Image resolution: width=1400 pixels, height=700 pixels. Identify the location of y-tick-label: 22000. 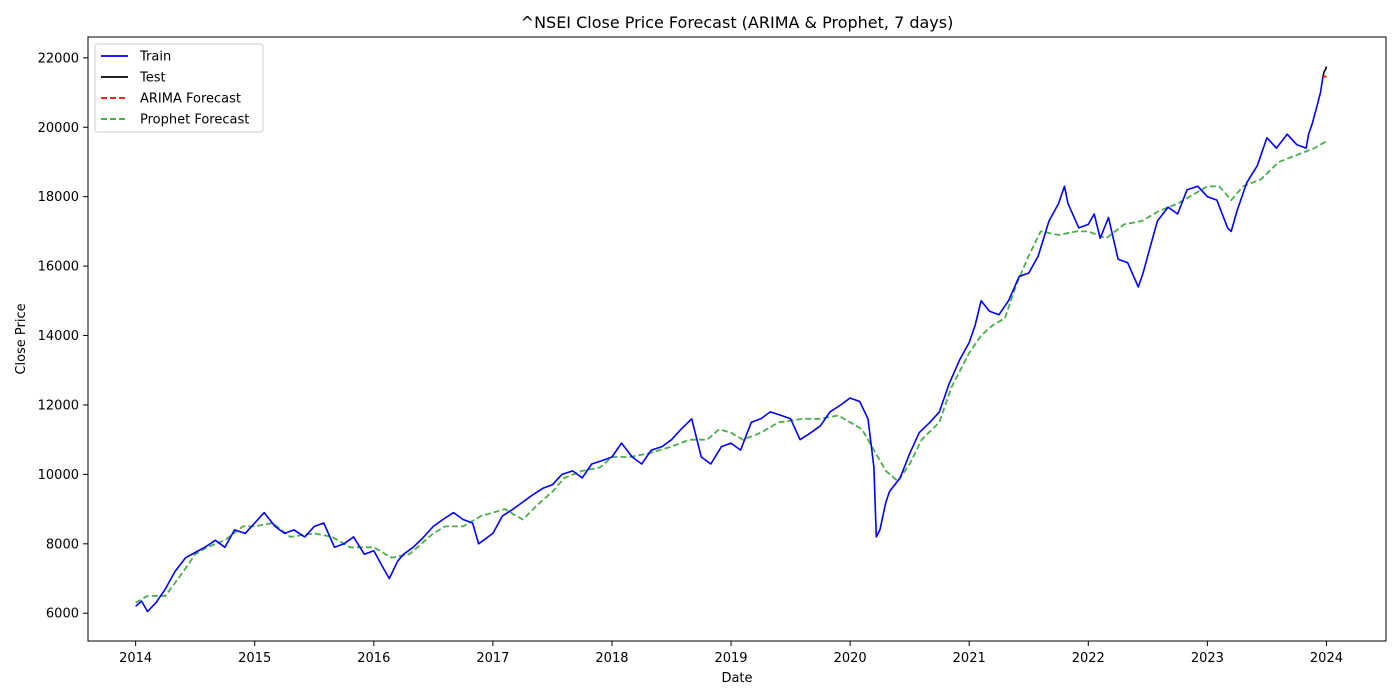
(58, 58).